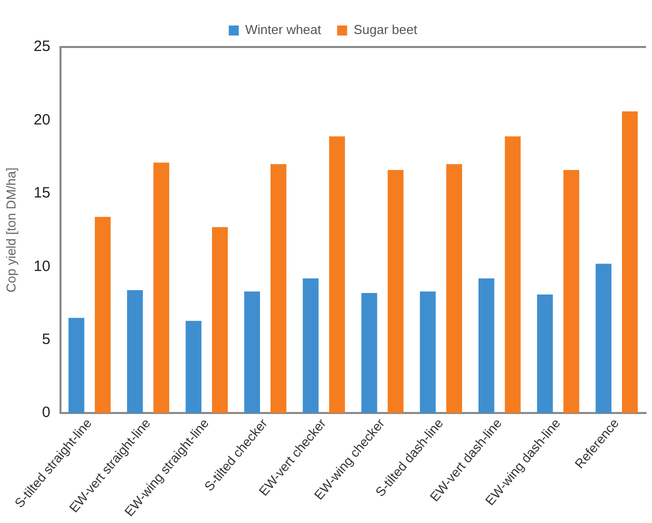  What do you see at coordinates (42, 119) in the screenshot?
I see `y-tick-label: 20` at bounding box center [42, 119].